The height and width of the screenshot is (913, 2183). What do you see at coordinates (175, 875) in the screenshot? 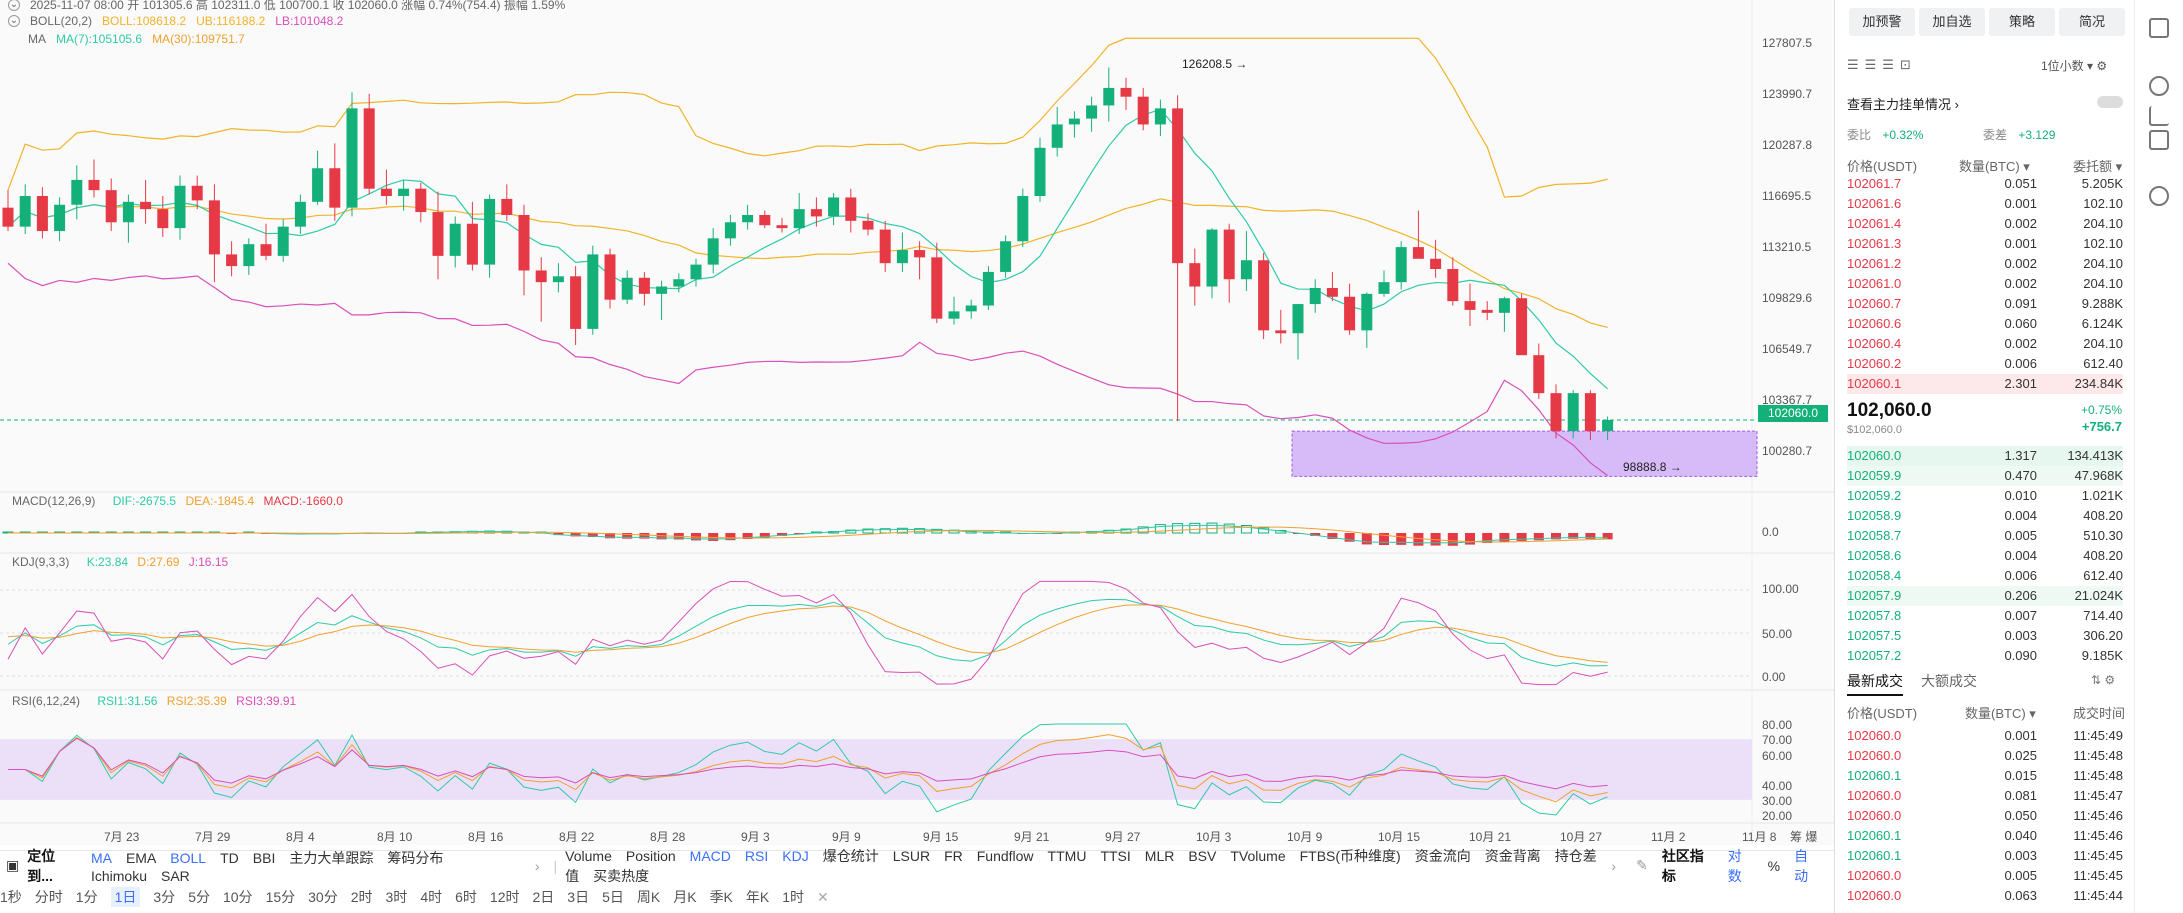
I see `main-indicator-item: SAR` at bounding box center [175, 875].